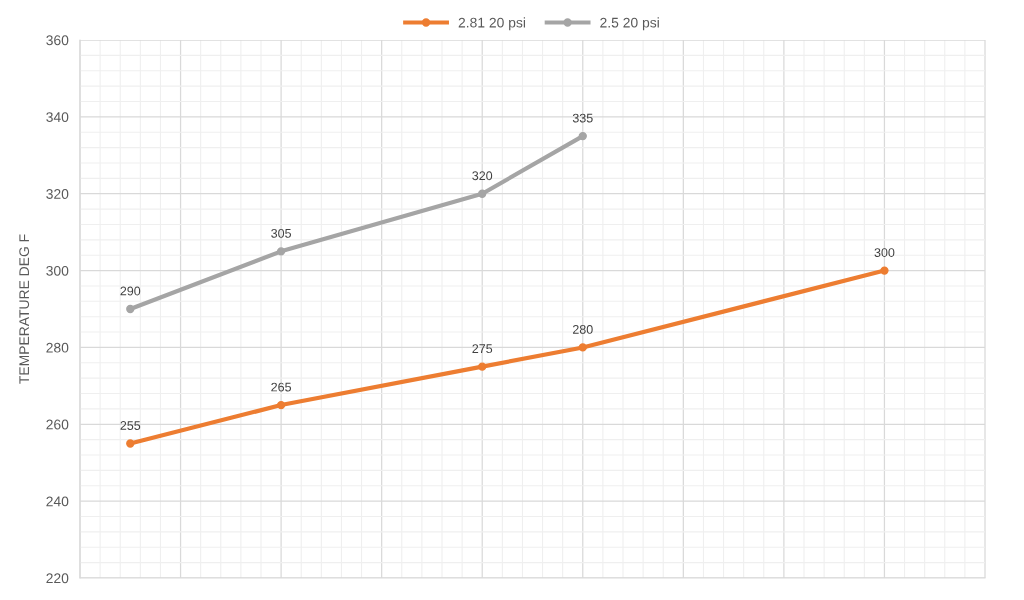 The height and width of the screenshot is (600, 1024). I want to click on data-label: 305, so click(281, 233).